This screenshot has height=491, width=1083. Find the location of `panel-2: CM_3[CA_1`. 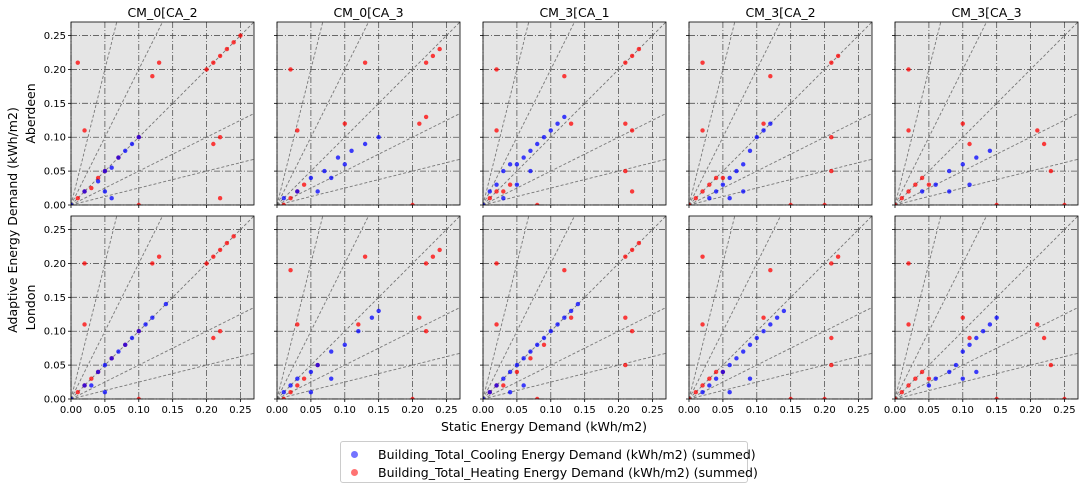

panel-2: CM_3[CA_1 is located at coordinates (573, 106).